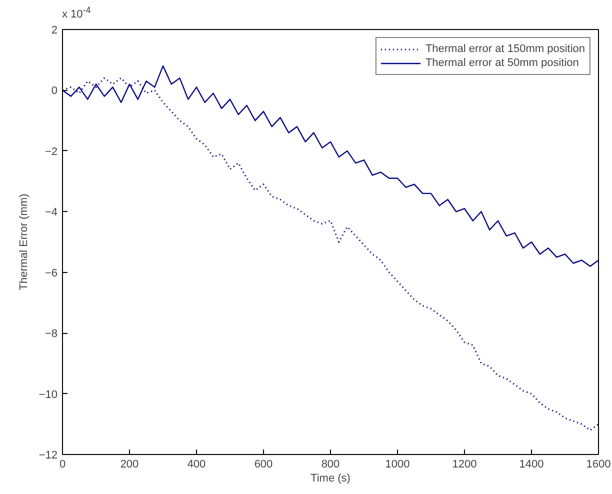 This screenshot has width=612, height=494. What do you see at coordinates (62, 464) in the screenshot?
I see `x-tick-label: 0` at bounding box center [62, 464].